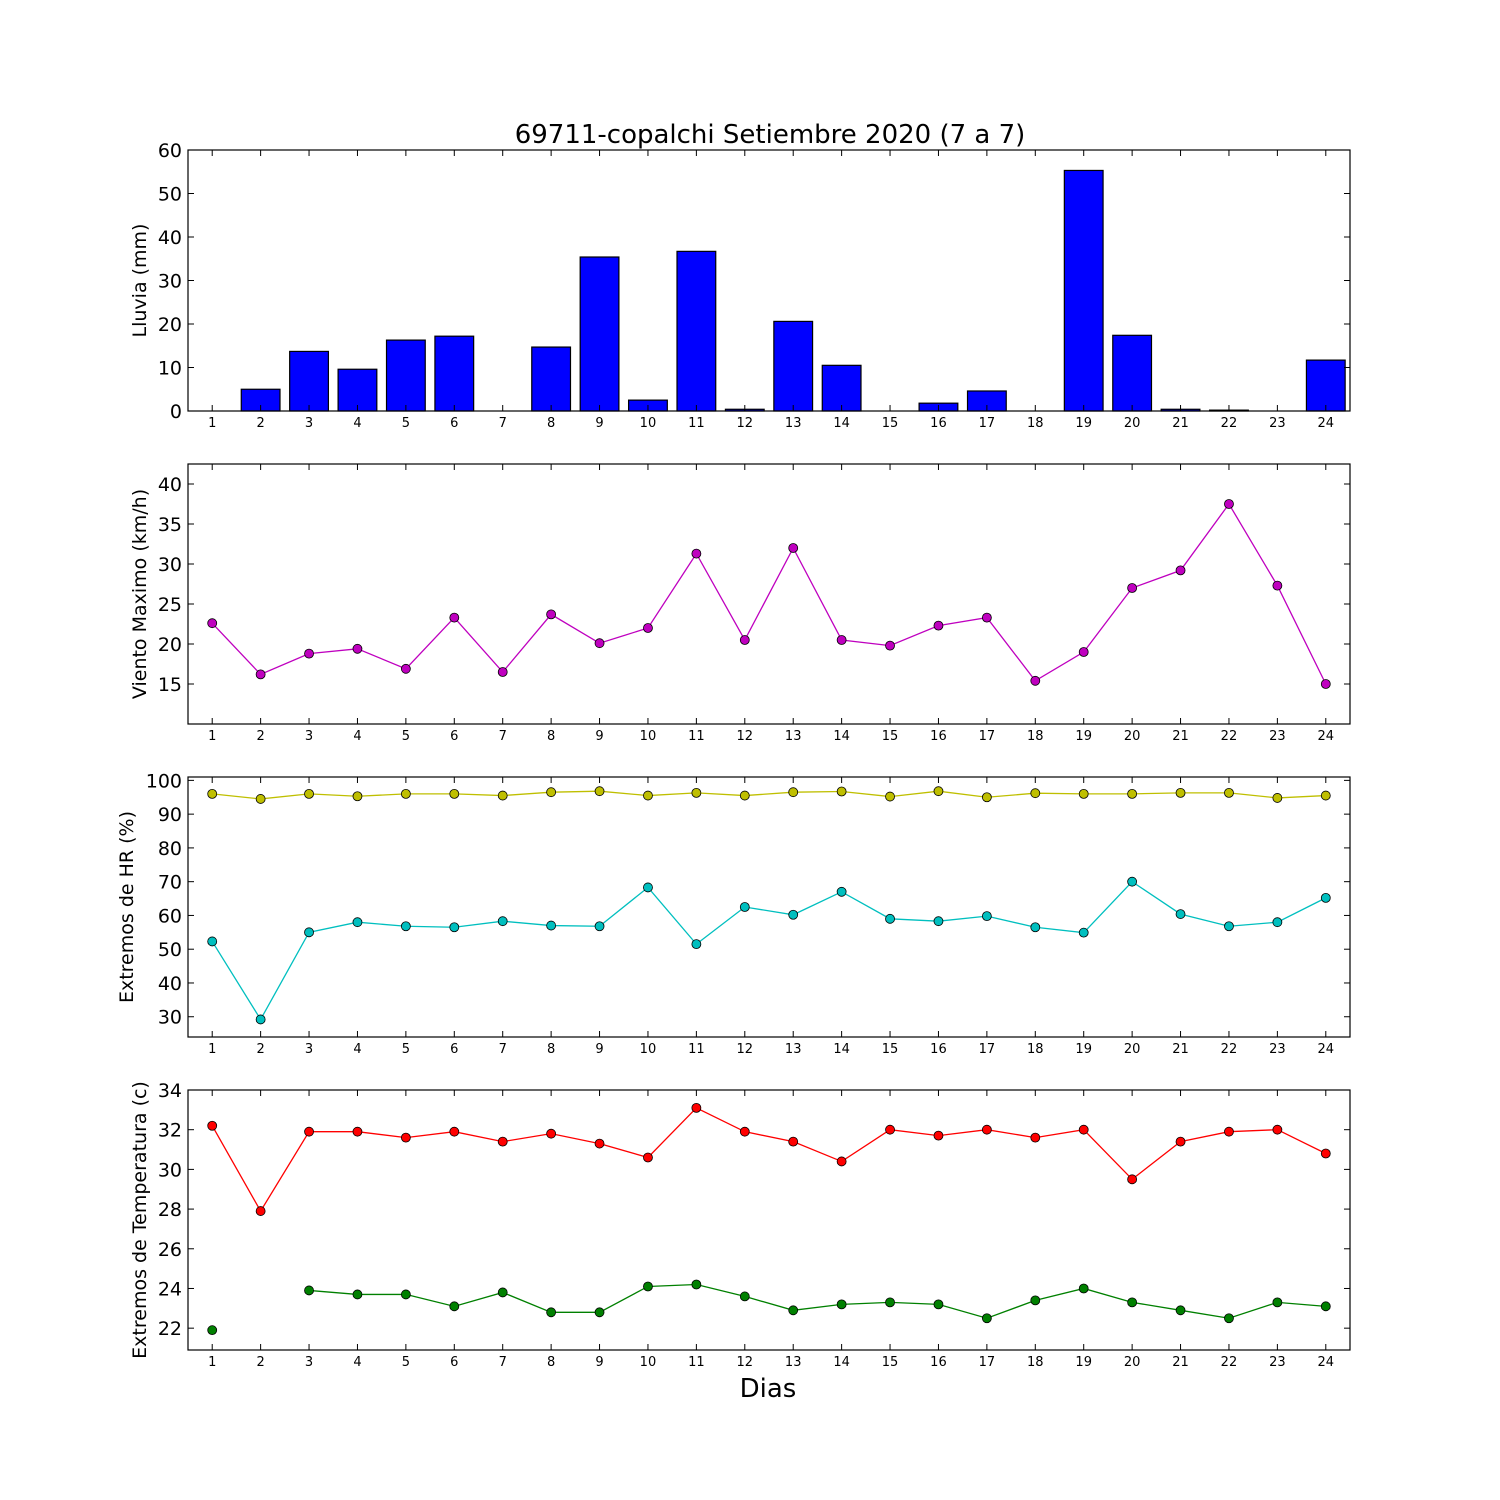 Image resolution: width=1500 pixels, height=1500 pixels. Describe the element at coordinates (309, 736) in the screenshot. I see `x-tick-label: 3` at that location.